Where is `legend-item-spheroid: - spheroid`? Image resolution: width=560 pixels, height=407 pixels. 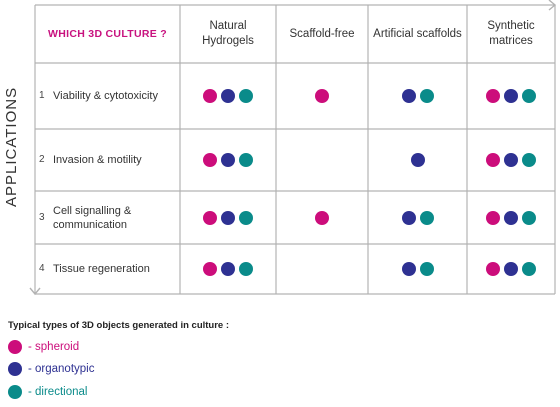
legend-item-spheroid: - spheroid is located at coordinates (43, 347).